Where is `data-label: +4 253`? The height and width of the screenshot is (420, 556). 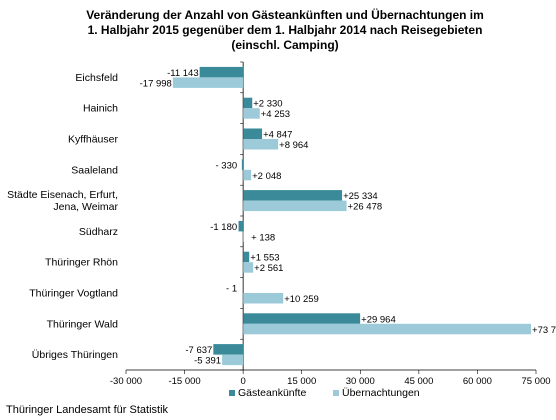
data-label: +4 253 is located at coordinates (275, 114).